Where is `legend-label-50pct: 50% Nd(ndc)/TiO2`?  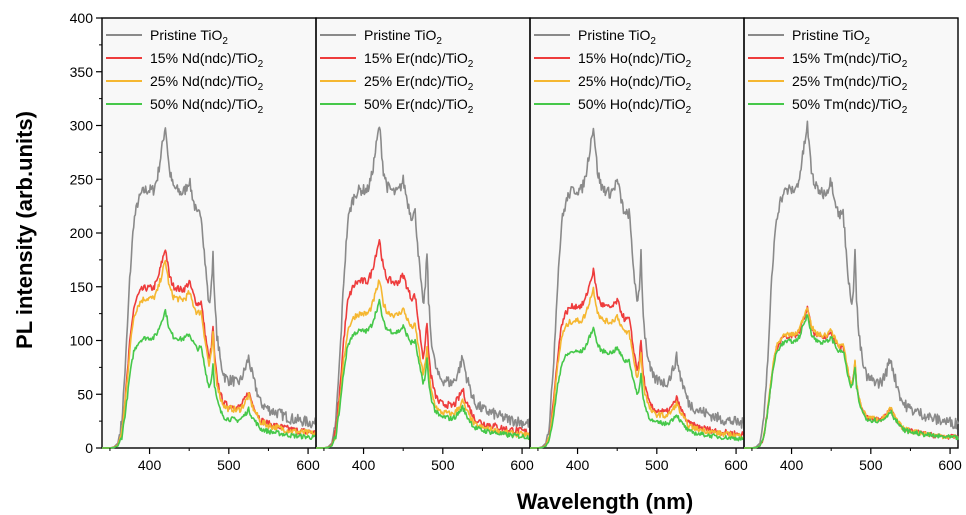
legend-label-50pct: 50% Nd(ndc)/TiO2 is located at coordinates (207, 106).